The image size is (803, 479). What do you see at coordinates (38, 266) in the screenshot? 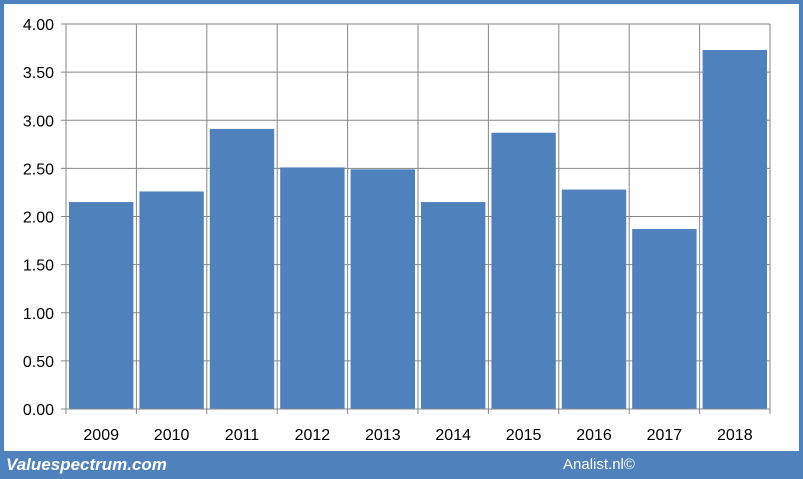
I see `y-tick-label: 1.50` at bounding box center [38, 266].